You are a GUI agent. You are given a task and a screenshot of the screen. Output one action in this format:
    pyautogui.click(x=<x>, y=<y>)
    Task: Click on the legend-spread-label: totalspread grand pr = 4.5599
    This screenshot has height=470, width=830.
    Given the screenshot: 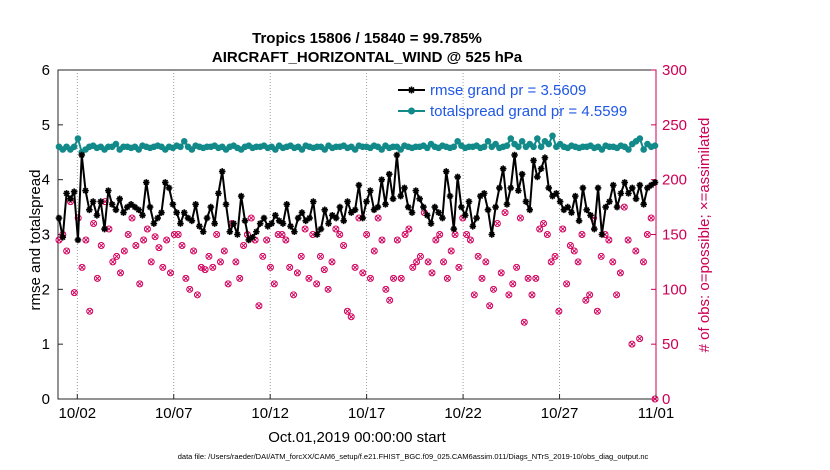 What is the action you would take?
    pyautogui.click(x=528, y=111)
    